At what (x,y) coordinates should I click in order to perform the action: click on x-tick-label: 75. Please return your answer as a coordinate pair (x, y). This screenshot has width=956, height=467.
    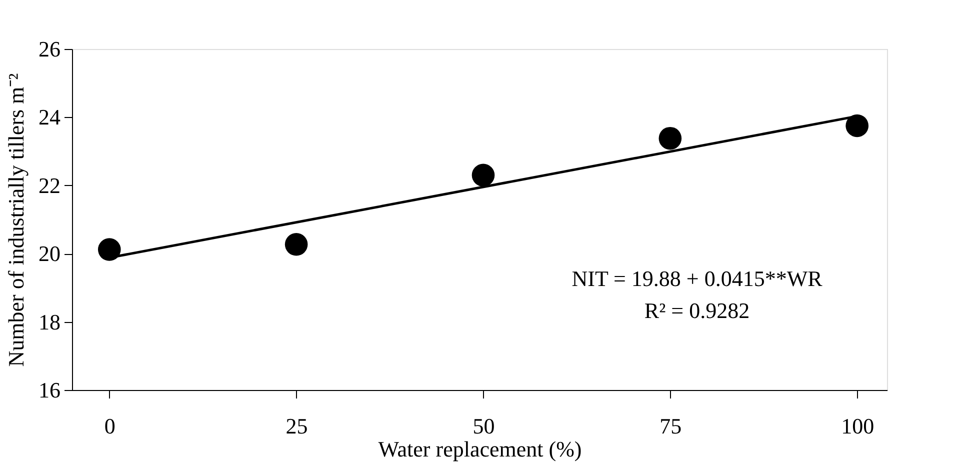
    Looking at the image, I should click on (671, 426).